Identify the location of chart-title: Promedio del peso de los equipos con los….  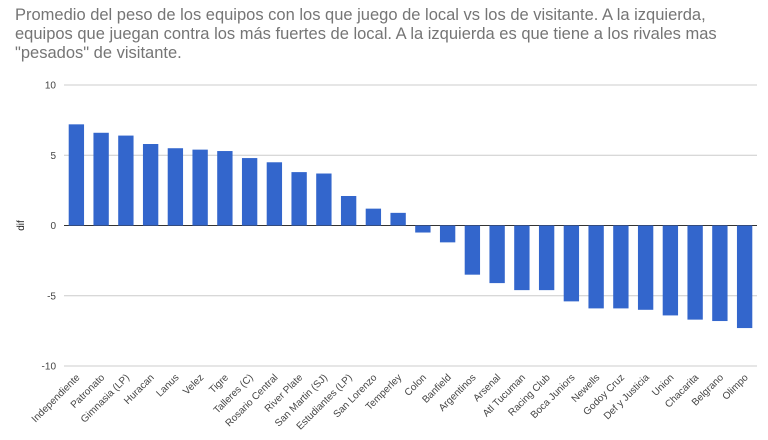
(366, 34).